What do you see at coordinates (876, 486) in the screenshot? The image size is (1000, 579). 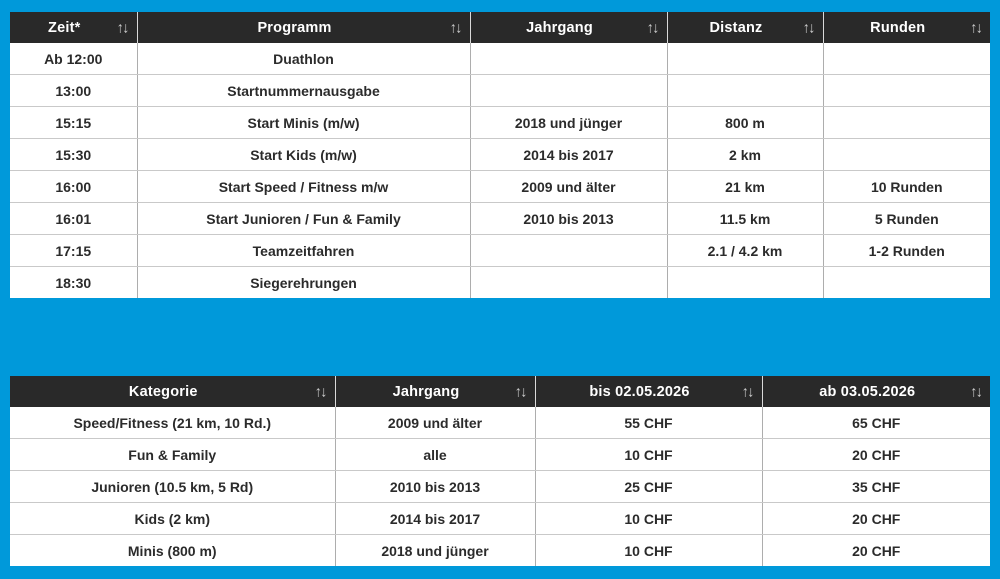 I see `table-cell: 35 CHF` at bounding box center [876, 486].